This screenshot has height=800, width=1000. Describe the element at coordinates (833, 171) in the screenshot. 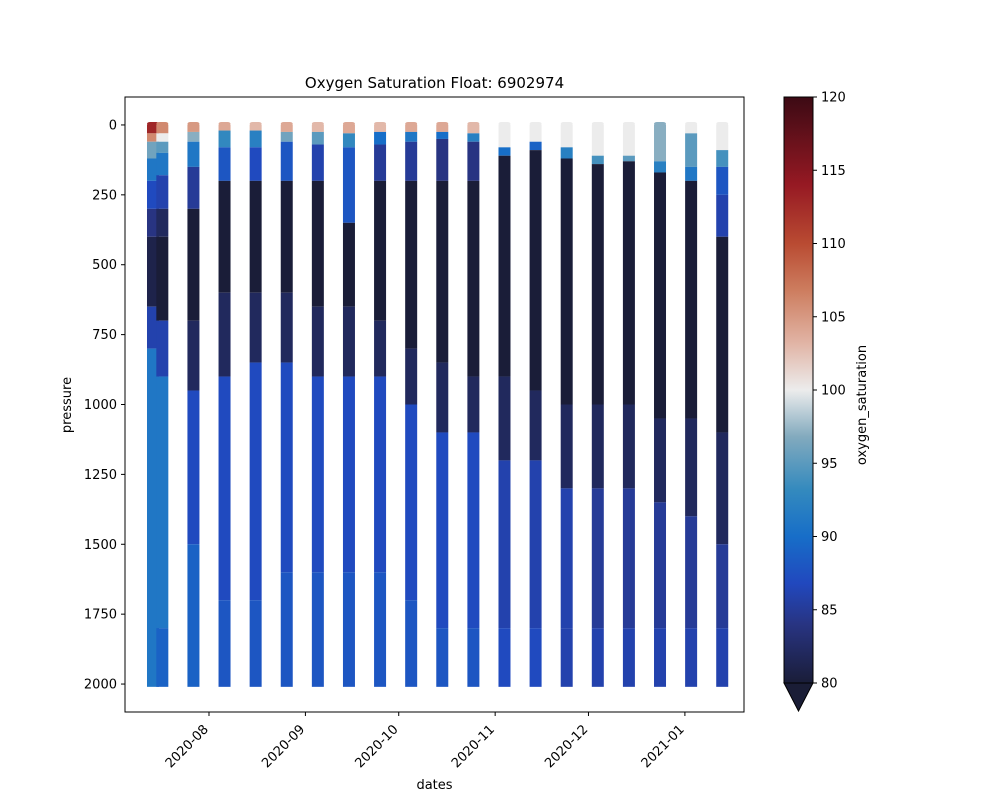

I see `colorbar-tick-label: 115` at that location.